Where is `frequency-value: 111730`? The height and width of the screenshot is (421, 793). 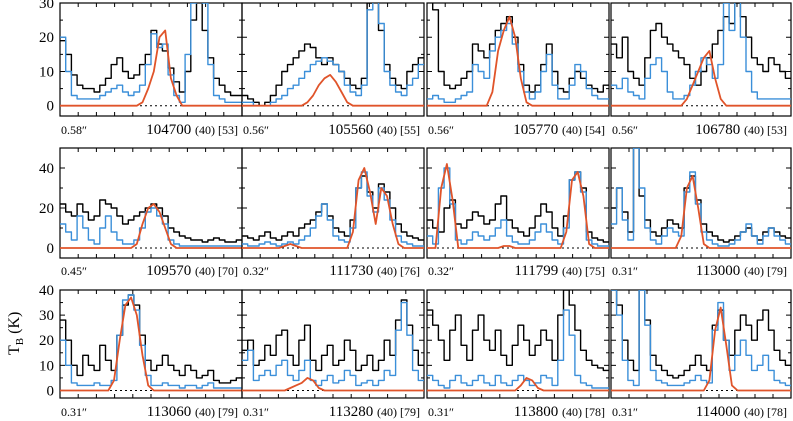
frequency-value: 111730 is located at coordinates (353, 271).